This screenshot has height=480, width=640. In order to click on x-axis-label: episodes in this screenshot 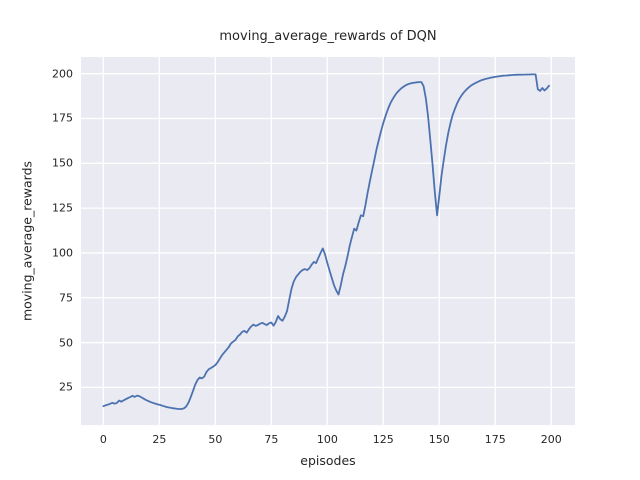, I will do `click(328, 460)`.